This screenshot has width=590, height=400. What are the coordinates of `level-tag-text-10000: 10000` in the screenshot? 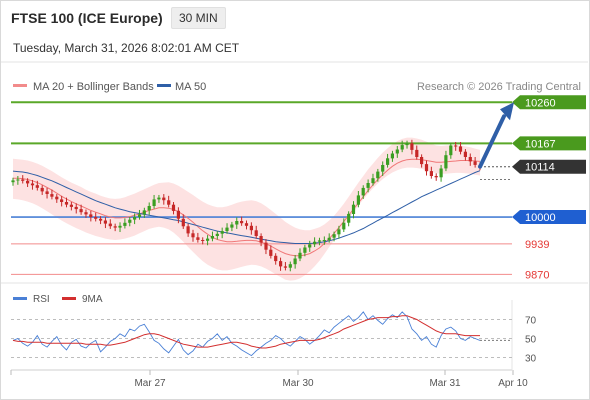 It's located at (540, 218).